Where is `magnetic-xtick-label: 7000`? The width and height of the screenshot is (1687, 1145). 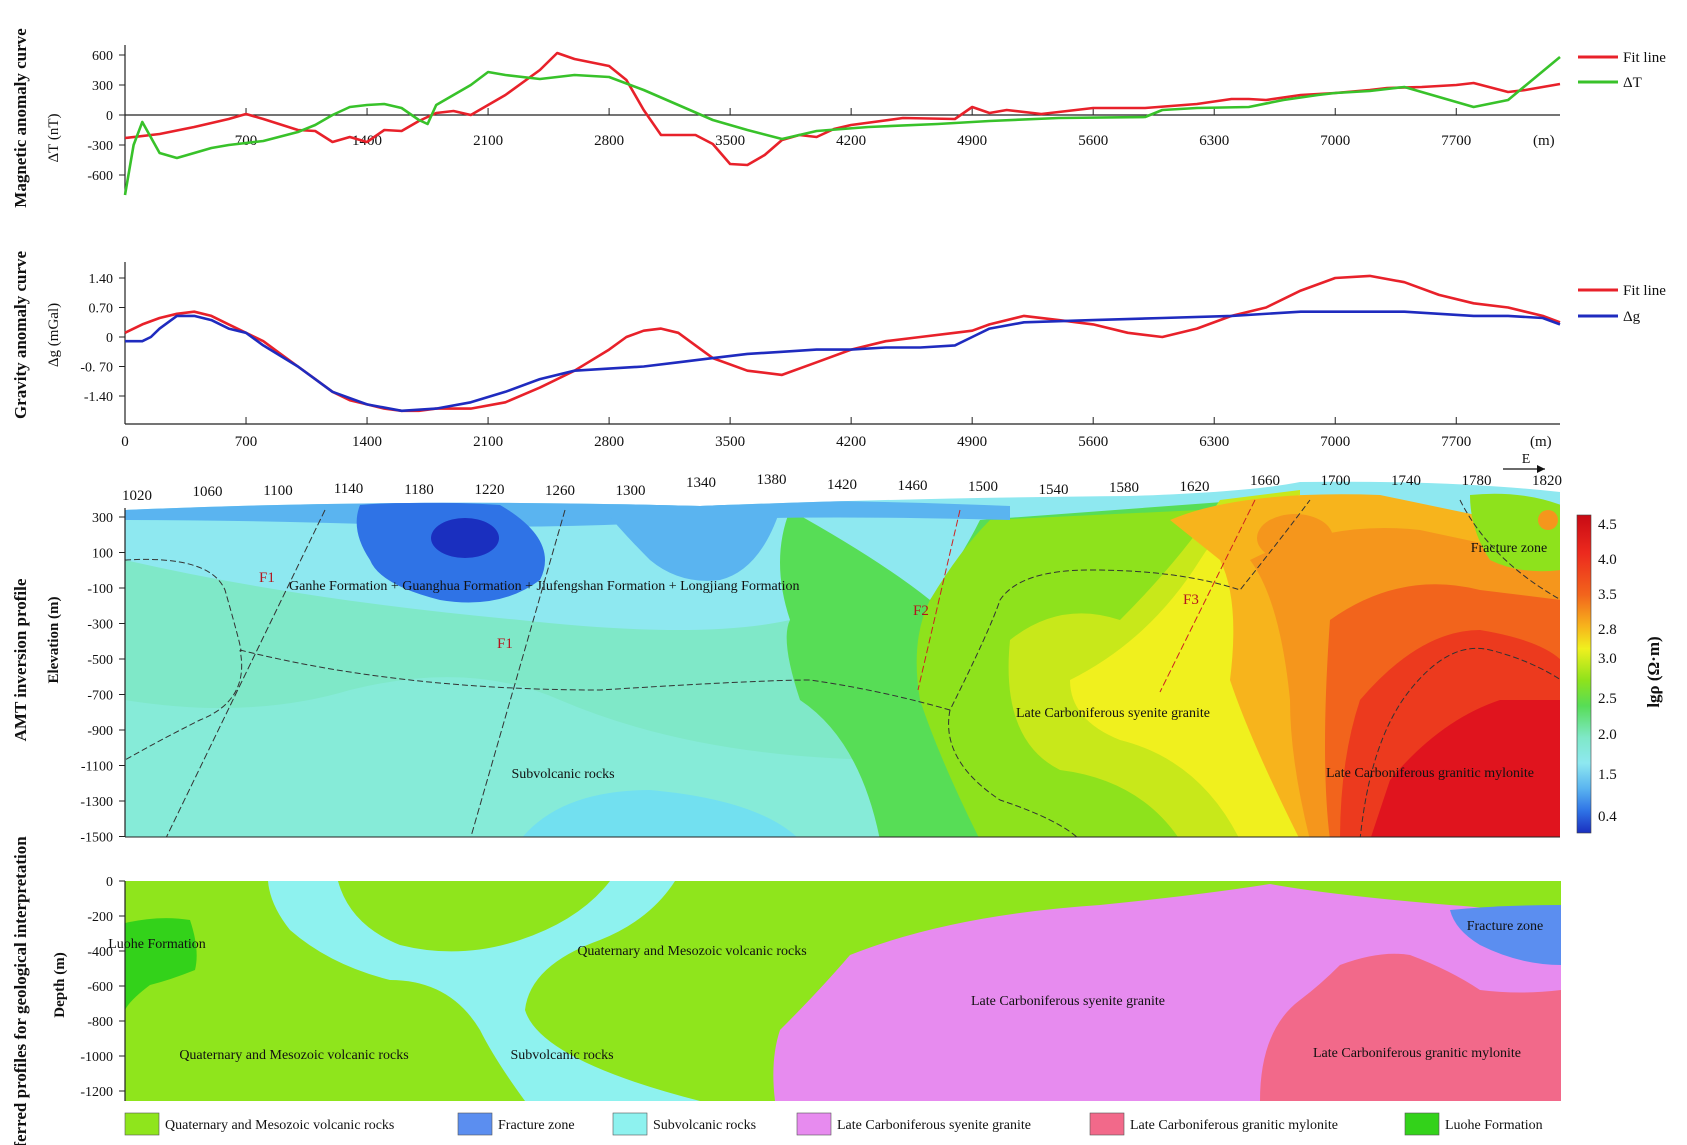 magnetic-xtick-label: 7000 is located at coordinates (1335, 141).